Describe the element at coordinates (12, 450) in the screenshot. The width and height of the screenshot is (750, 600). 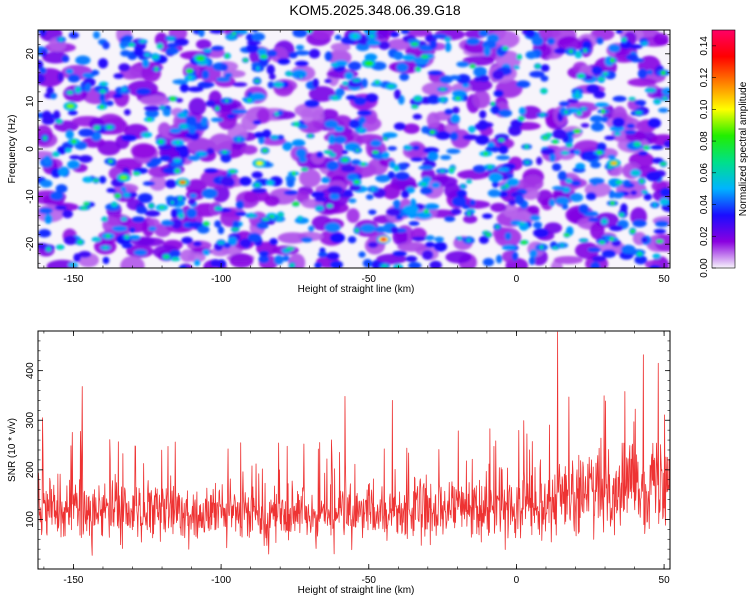
I see `snr-y-axis-label: SNR (10 * v/v)` at that location.